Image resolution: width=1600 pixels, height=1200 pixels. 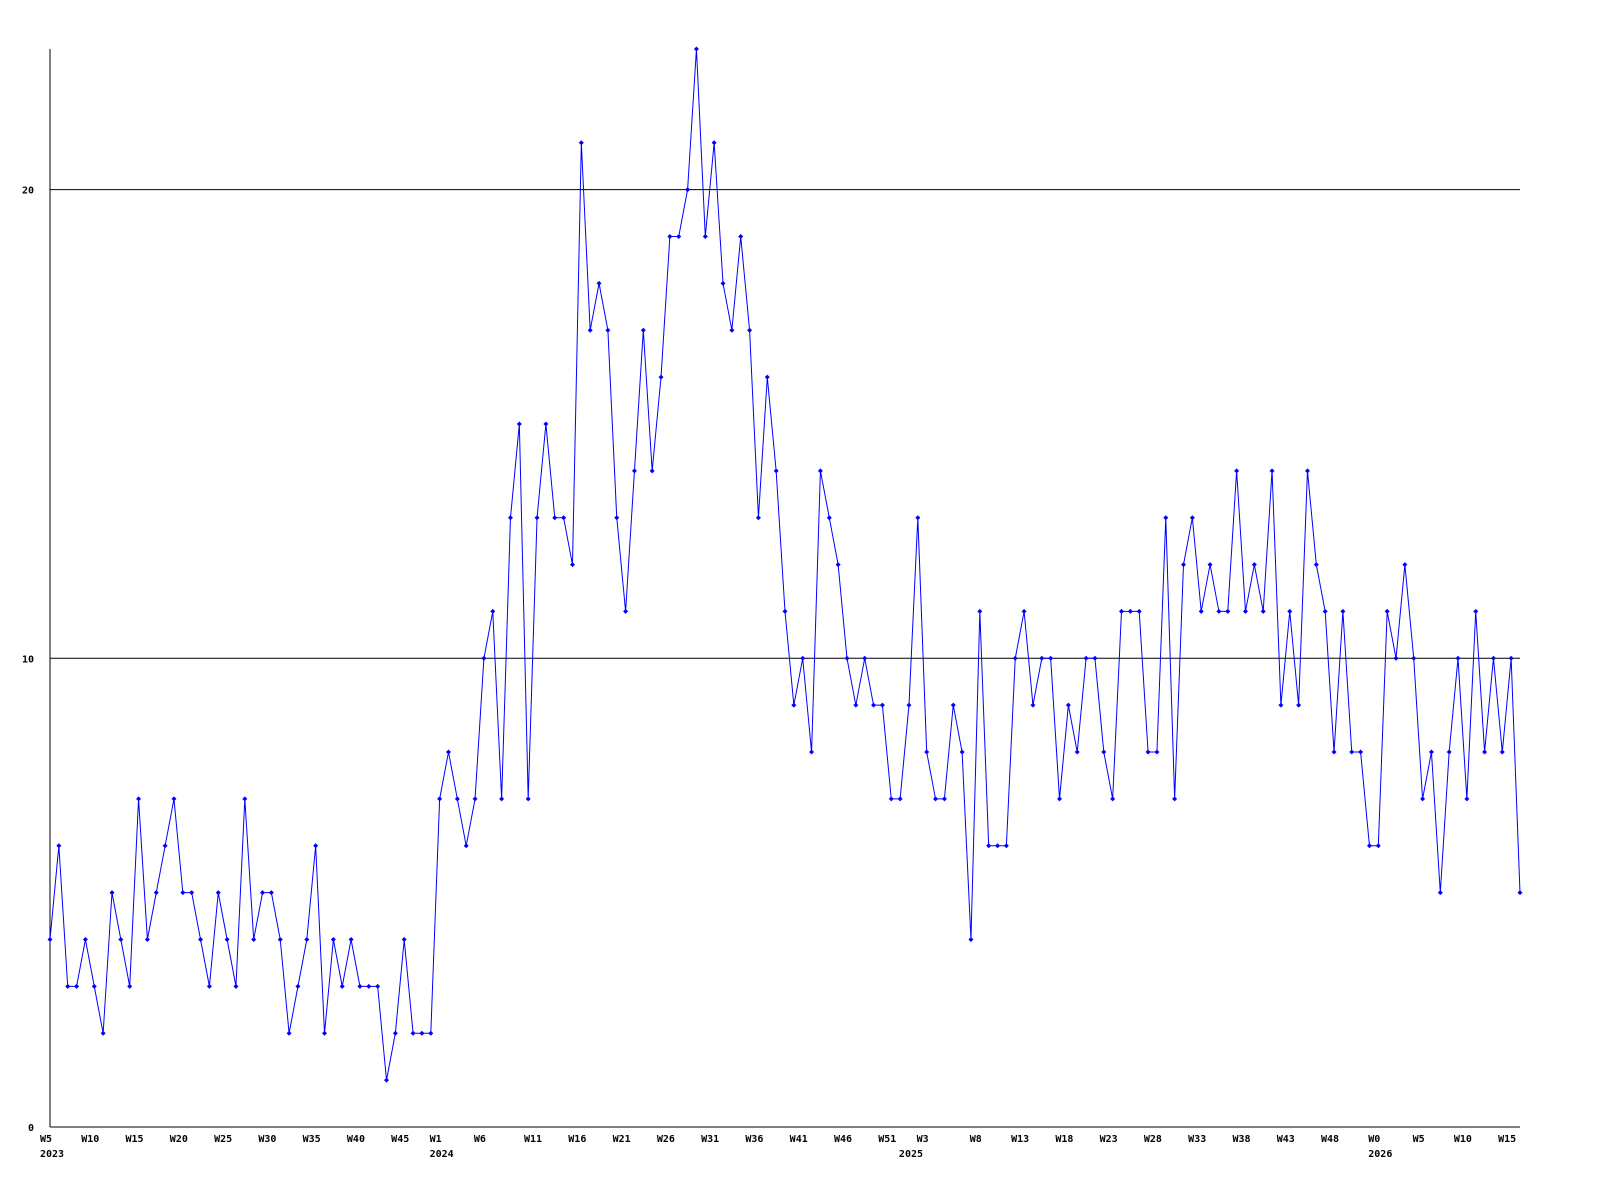 I want to click on x-tick-label: W11, so click(x=533, y=1139).